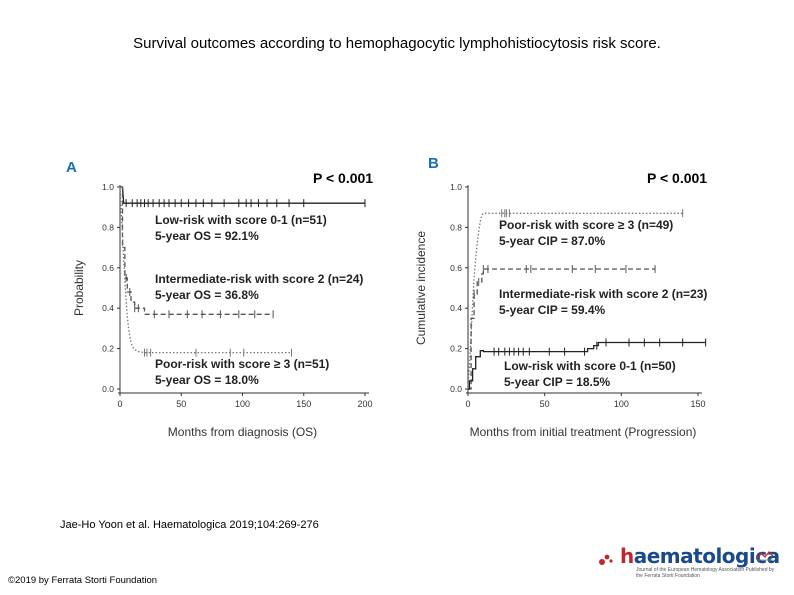 This screenshot has height=595, width=794. I want to click on series-dotted-line, so click(205, 270).